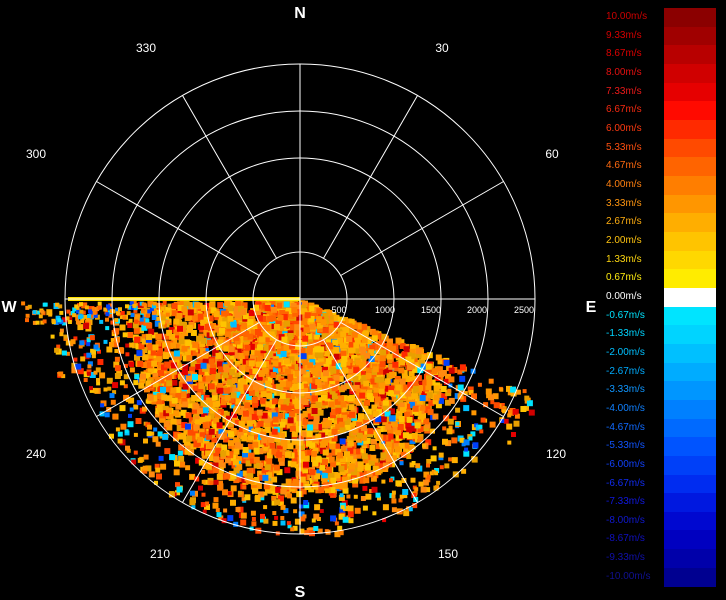  I want to click on legend-swatch, so click(690, 204).